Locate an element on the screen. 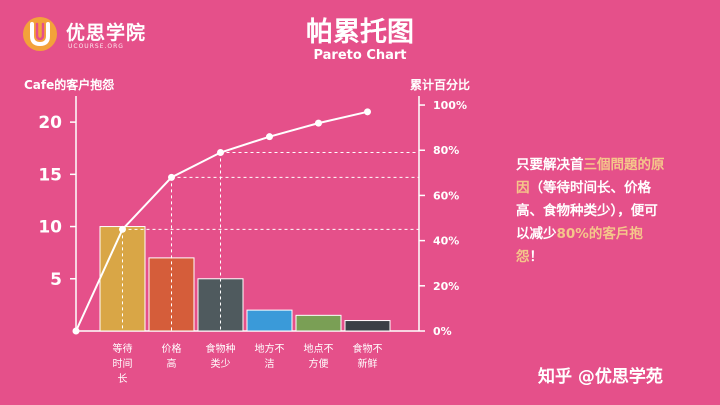 Image resolution: width=720 pixels, height=405 pixels. y-tick-label: 15 is located at coordinates (50, 175).